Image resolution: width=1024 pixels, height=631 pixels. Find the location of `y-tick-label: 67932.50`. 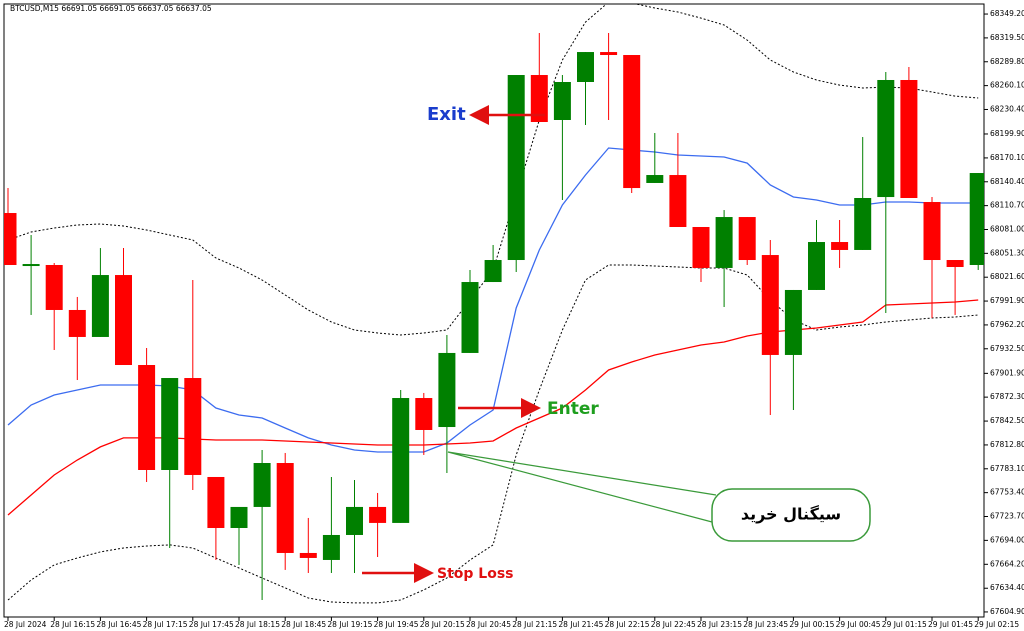

y-tick-label: 67932.50 is located at coordinates (1007, 348).